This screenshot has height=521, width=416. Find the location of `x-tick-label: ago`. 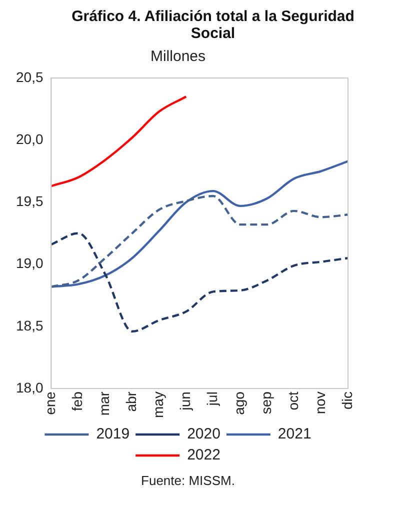

x-tick-label: ago is located at coordinates (238, 403).